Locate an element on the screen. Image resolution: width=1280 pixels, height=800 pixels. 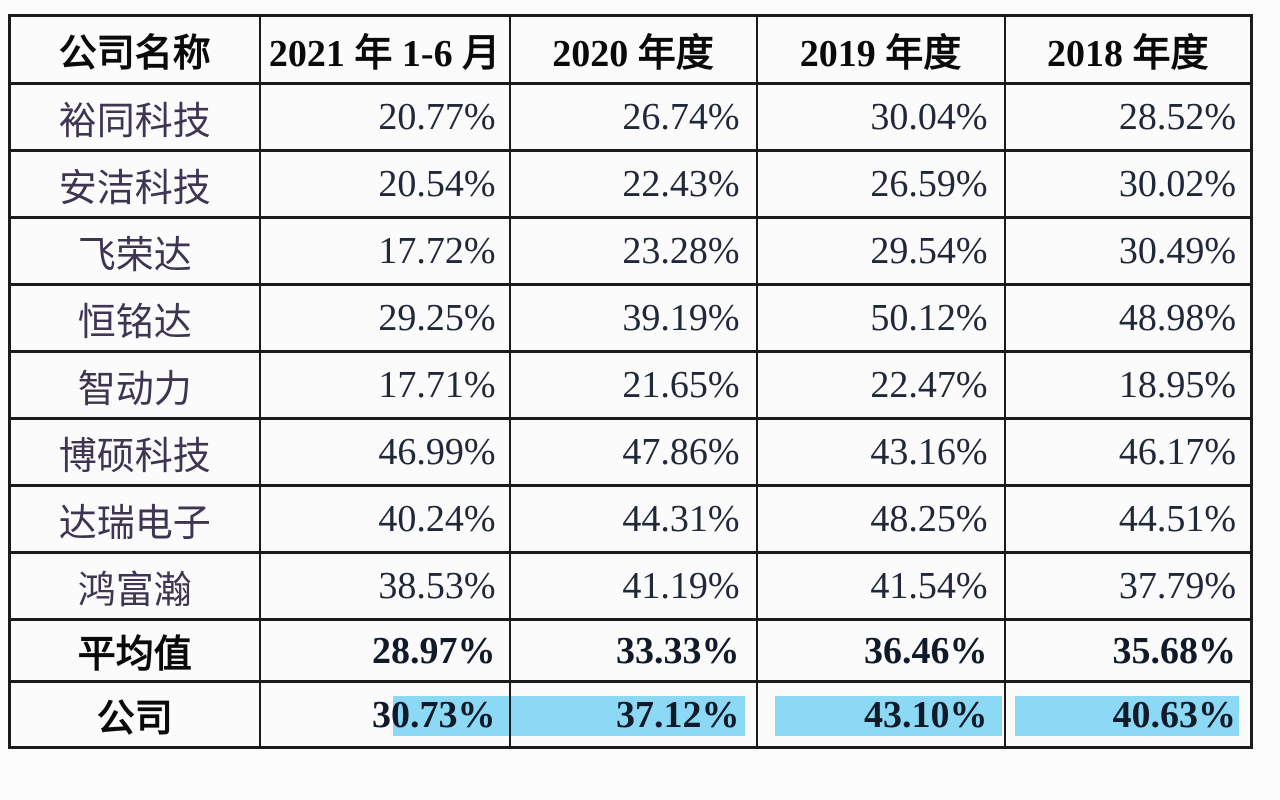
percentage-value: 37.79% is located at coordinates (1177, 586).